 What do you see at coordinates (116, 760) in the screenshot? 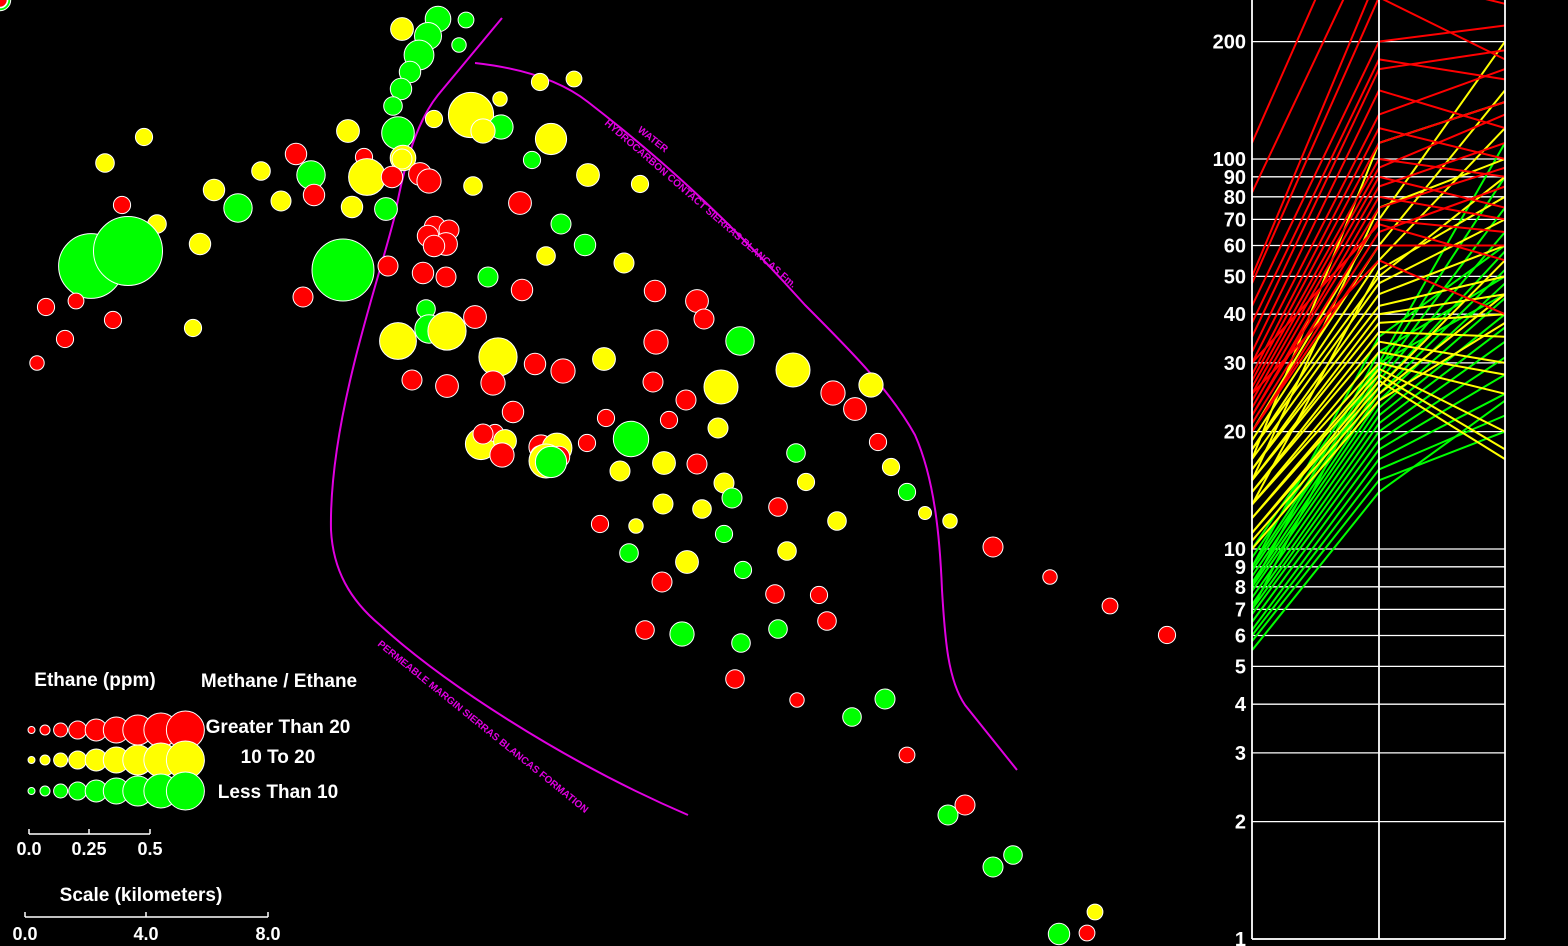
I see `legend-bubbles-yellow` at bounding box center [116, 760].